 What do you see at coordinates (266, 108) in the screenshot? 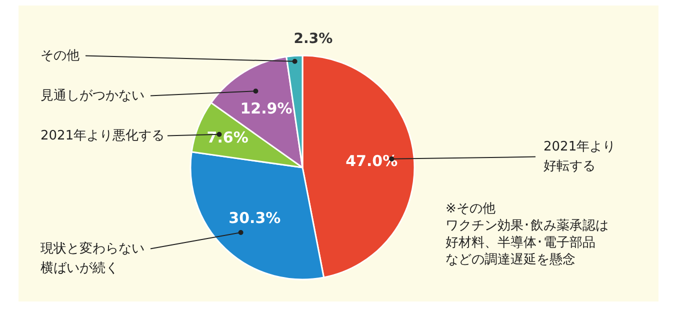
I see `data-label: 12.9%` at bounding box center [266, 108].